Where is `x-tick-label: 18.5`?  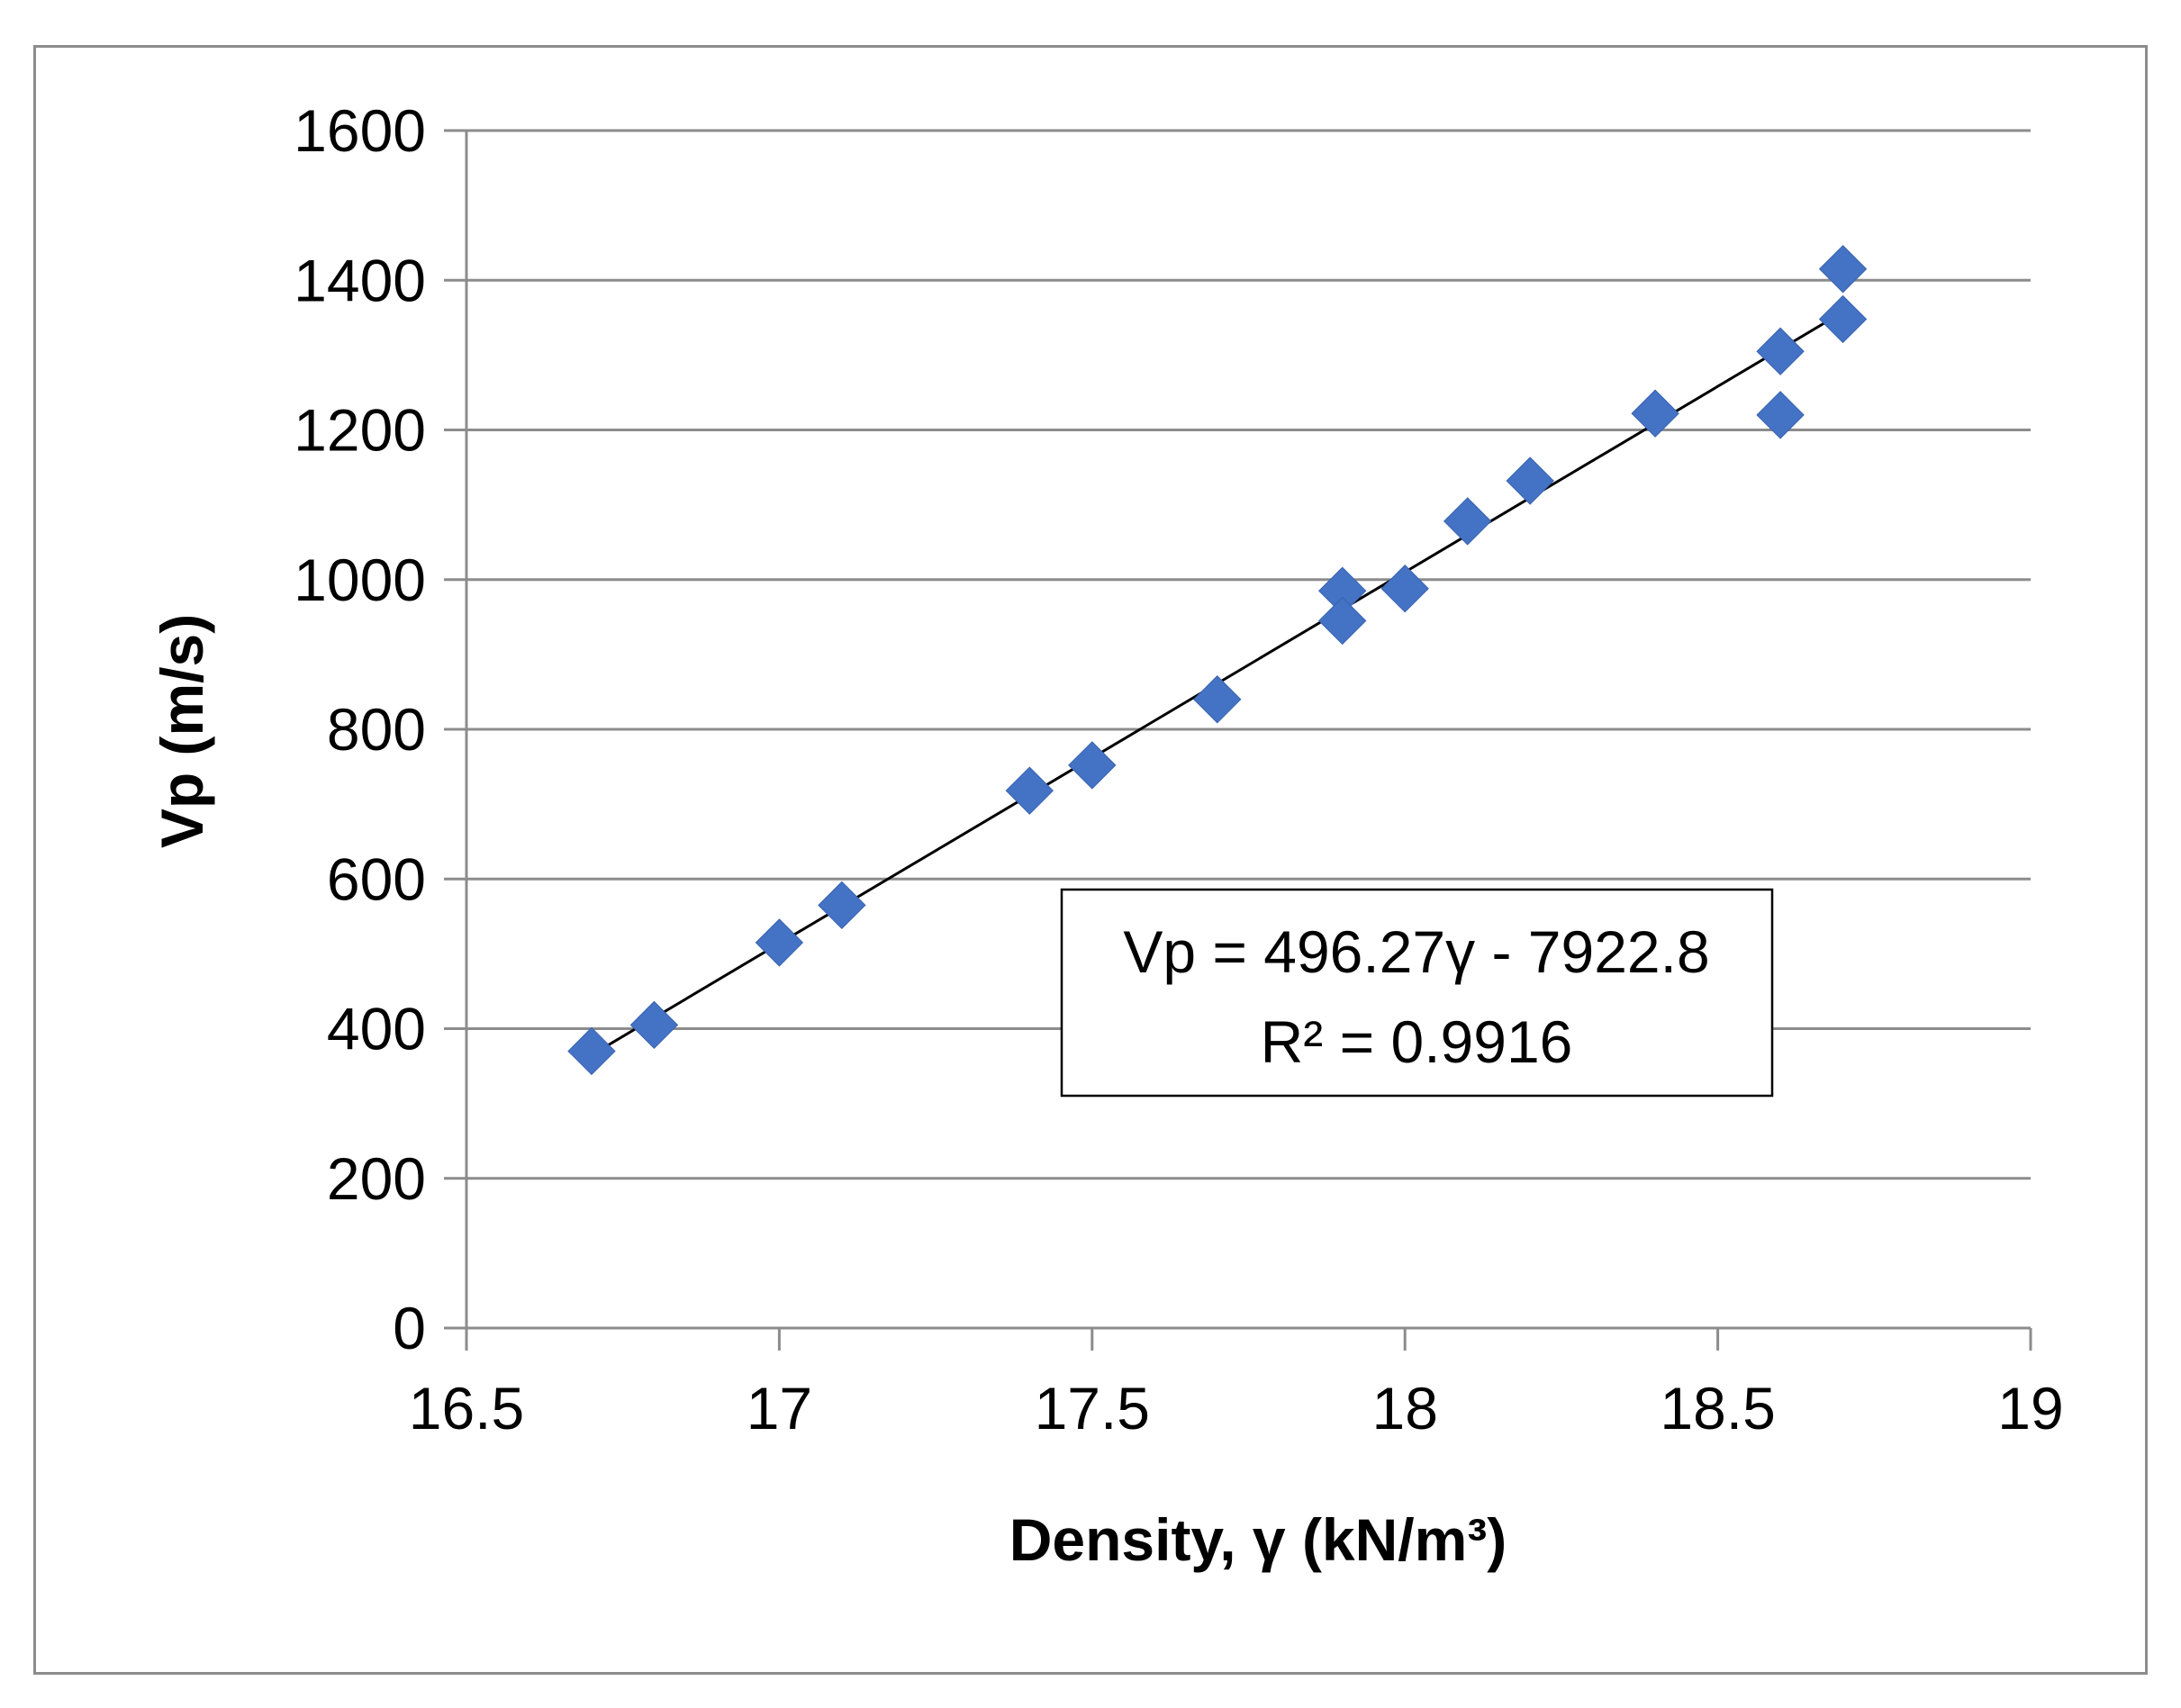 x-tick-label: 18.5 is located at coordinates (1717, 1408).